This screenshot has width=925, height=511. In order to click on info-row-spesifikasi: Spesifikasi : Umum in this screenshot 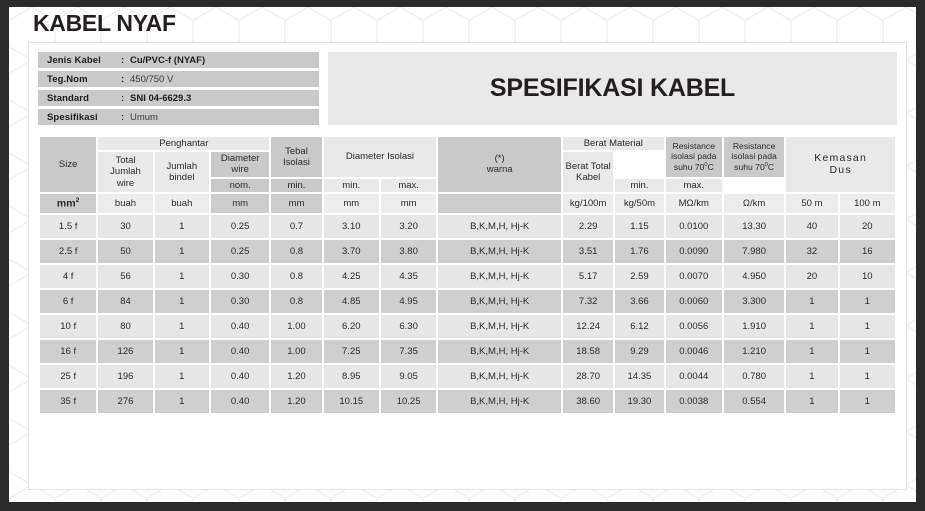, I will do `click(178, 117)`.